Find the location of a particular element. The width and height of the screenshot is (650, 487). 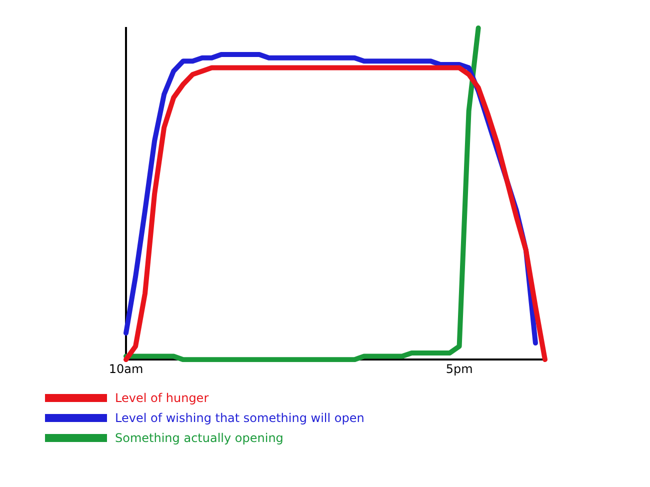

text: Something actually opening is located at coordinates (199, 438).